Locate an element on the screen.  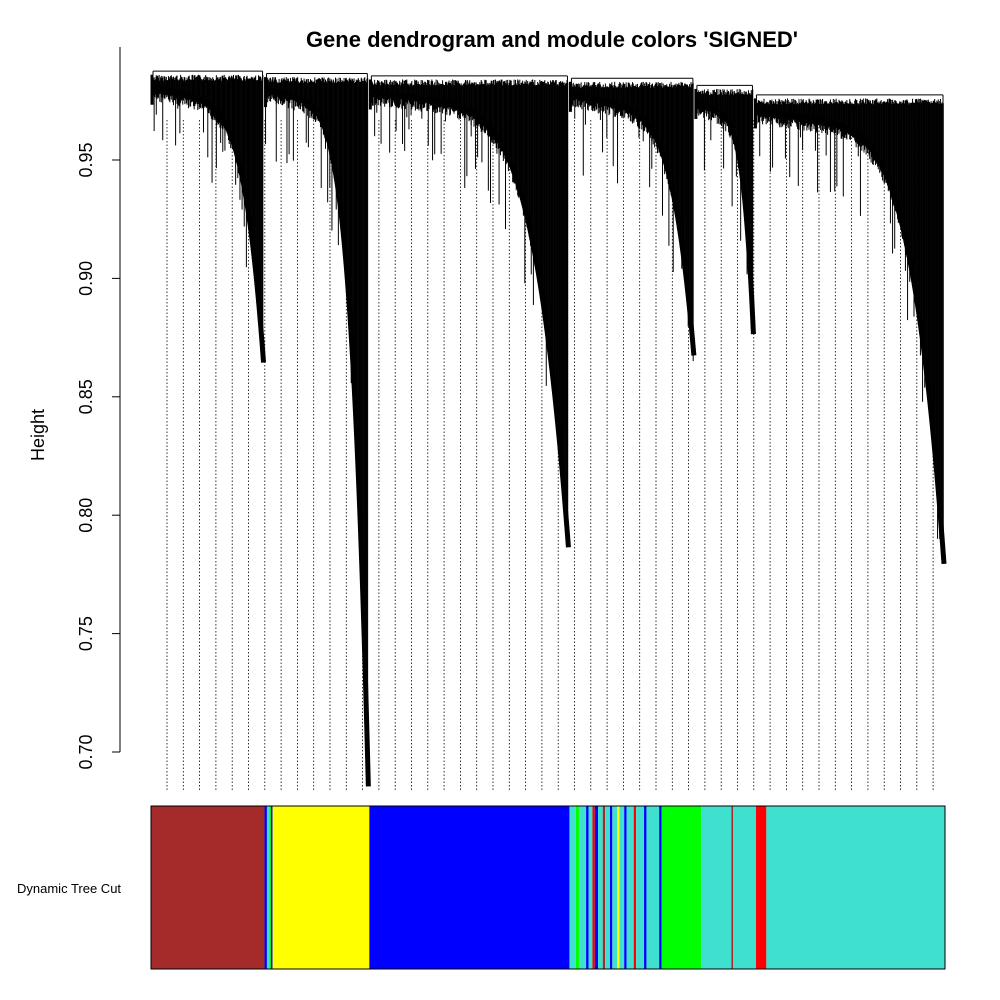
y-tick-label: 0.95 is located at coordinates (86, 159).